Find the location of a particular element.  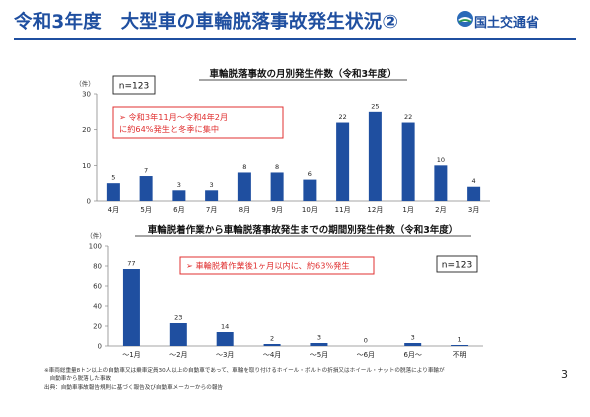

monthly-count-label: n=123 is located at coordinates (134, 87).